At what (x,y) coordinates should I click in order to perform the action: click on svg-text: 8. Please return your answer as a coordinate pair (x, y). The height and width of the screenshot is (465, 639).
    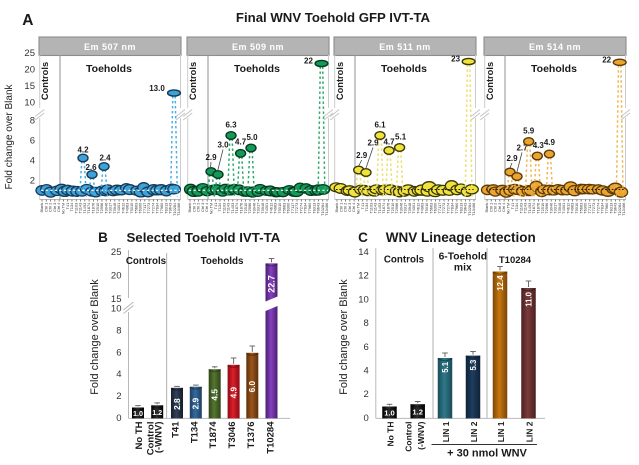
    Looking at the image, I should click on (366, 323).